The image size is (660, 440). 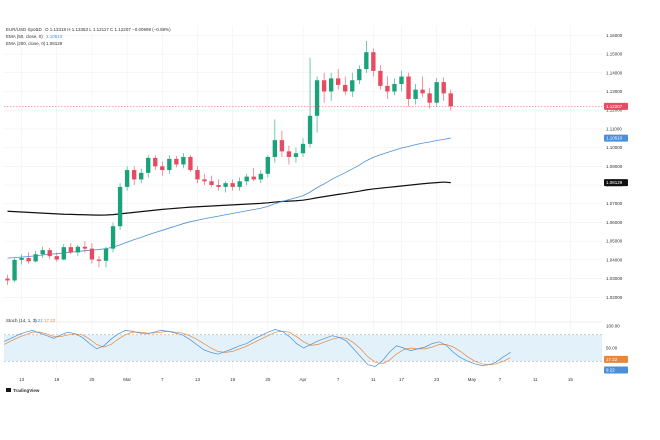 What do you see at coordinates (571, 379) in the screenshot?
I see `time-tick-label: 15` at bounding box center [571, 379].